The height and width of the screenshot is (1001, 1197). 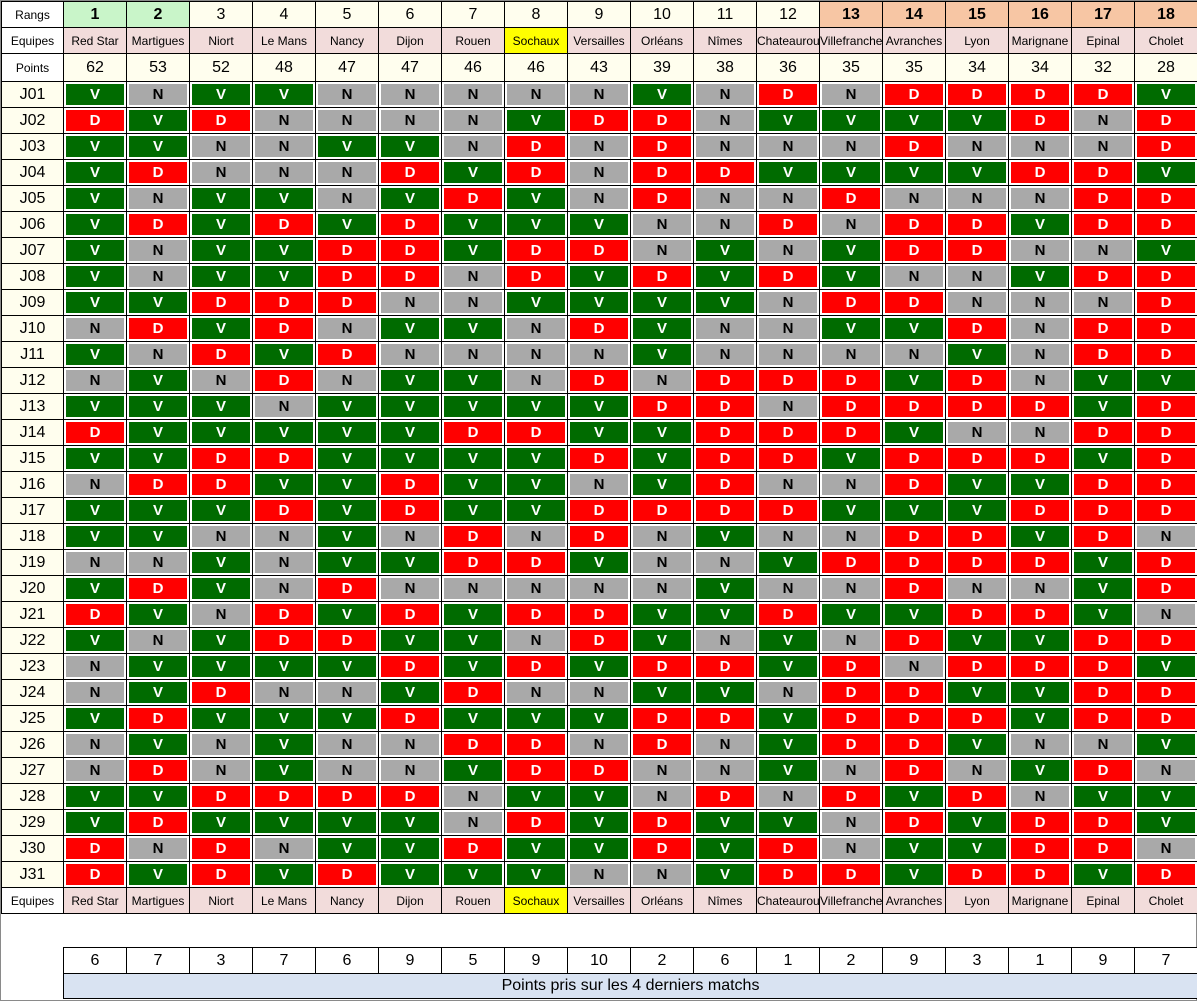 I want to click on last-four-points-cell: 2, so click(x=662, y=960).